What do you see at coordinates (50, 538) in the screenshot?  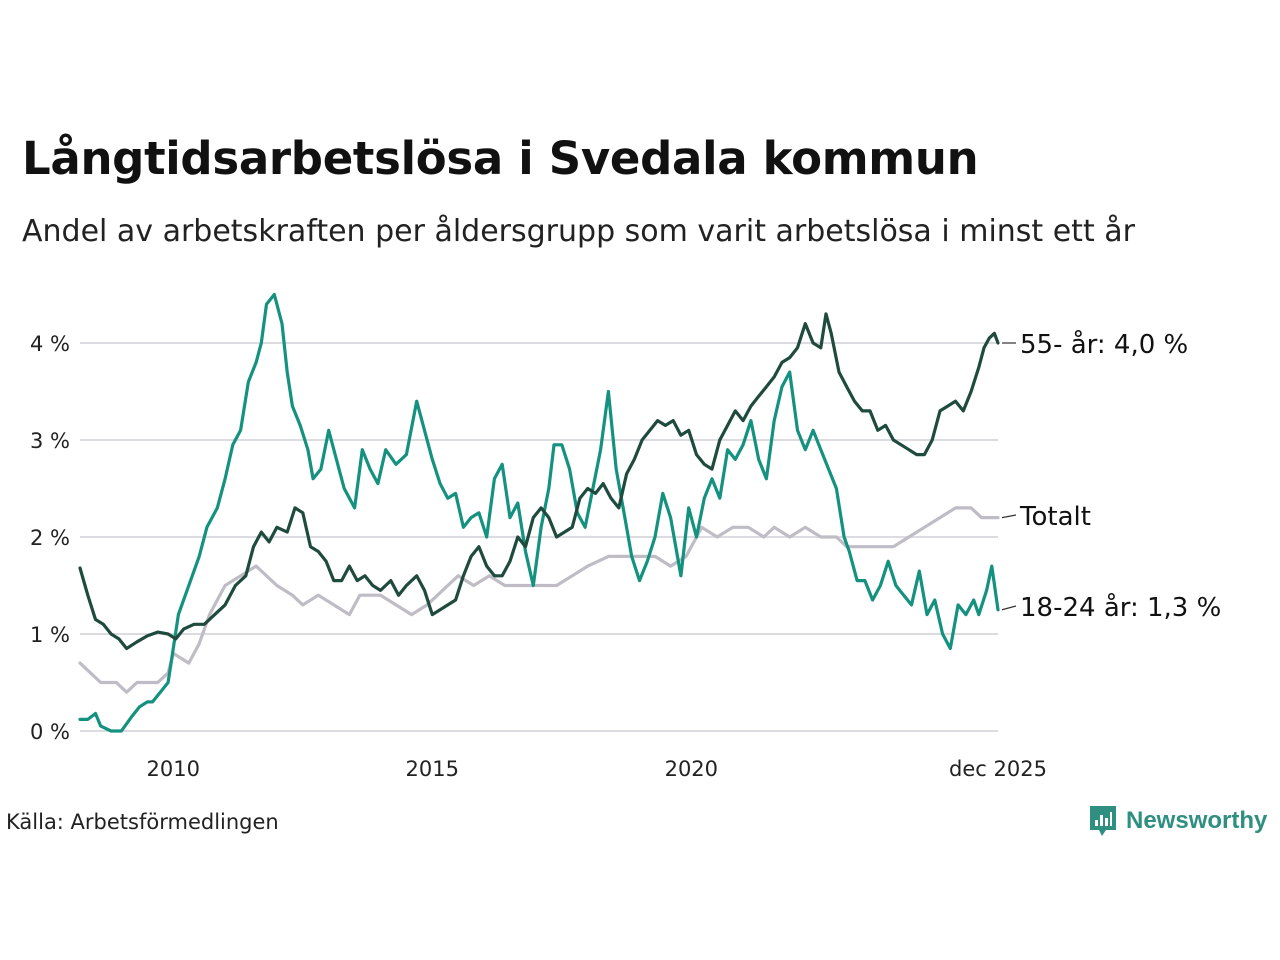 I see `y-tick-label-2: 2 %` at bounding box center [50, 538].